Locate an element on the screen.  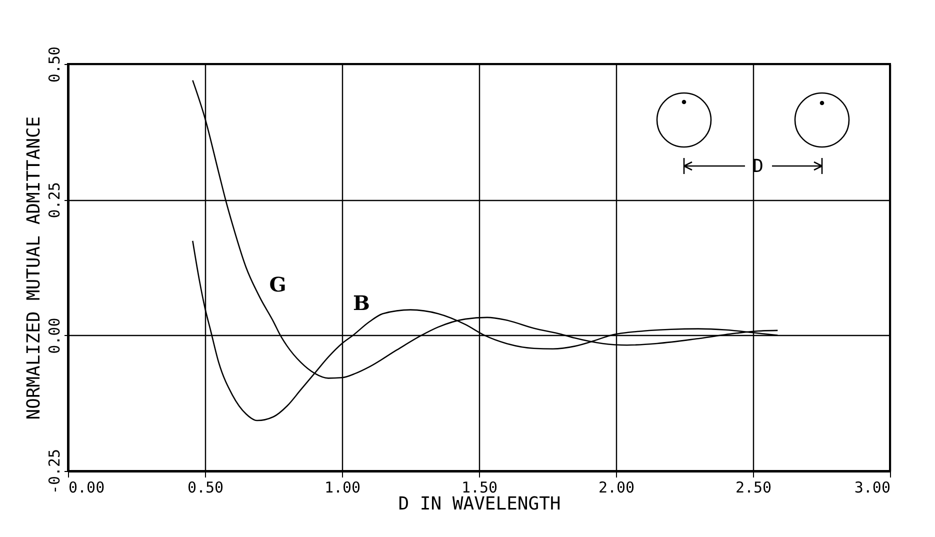
x-tick-label: 3.00 is located at coordinates (872, 487).